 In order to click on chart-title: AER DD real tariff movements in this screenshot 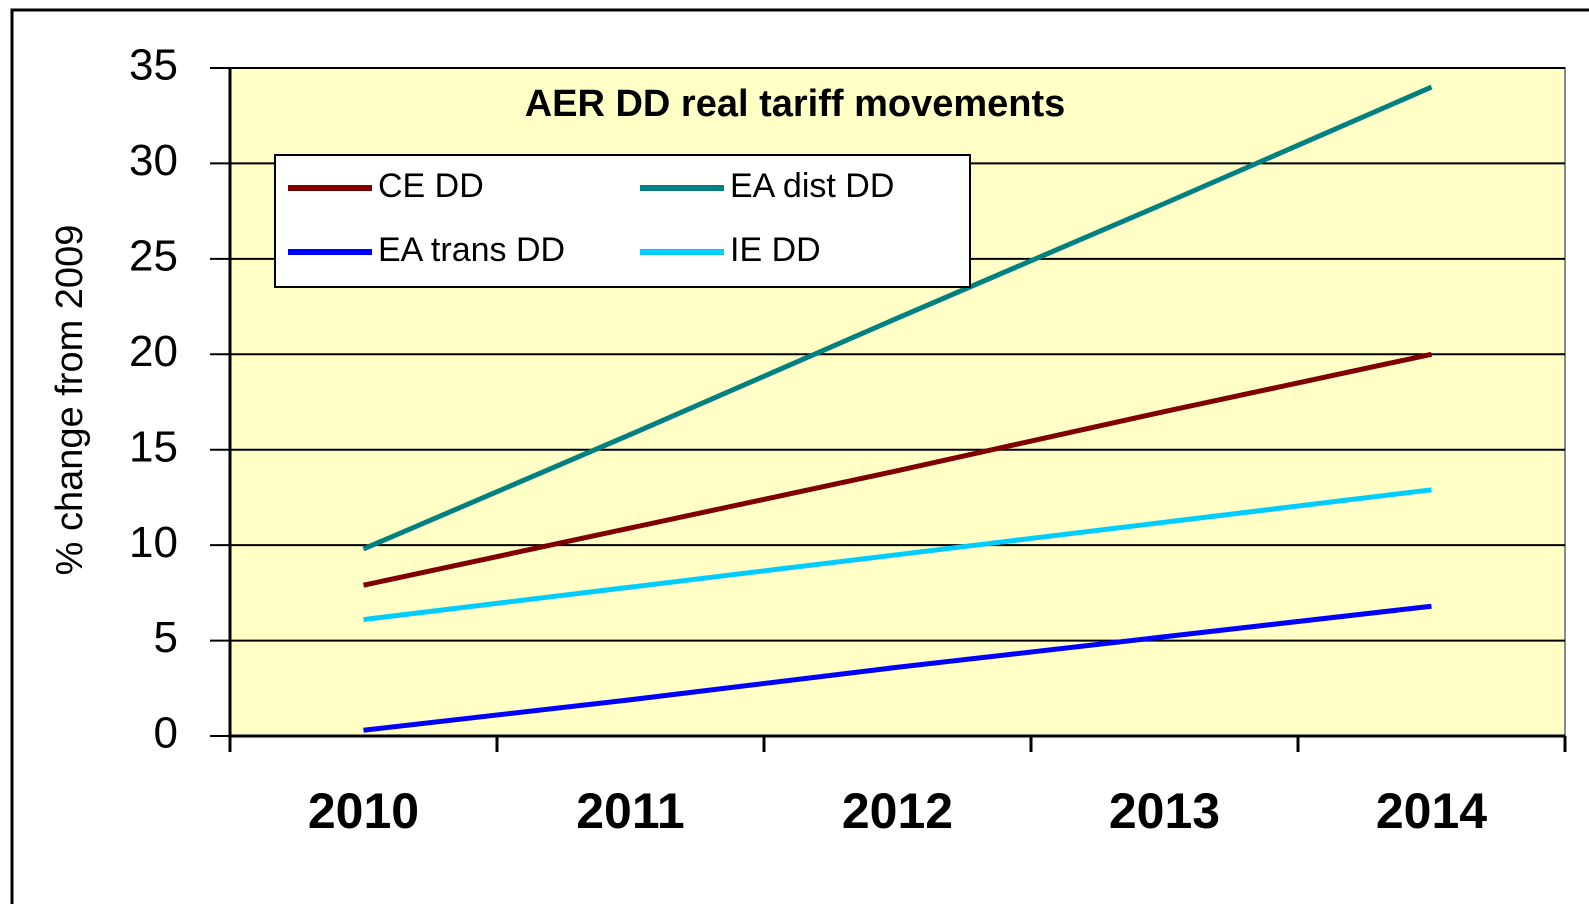, I will do `click(795, 104)`.